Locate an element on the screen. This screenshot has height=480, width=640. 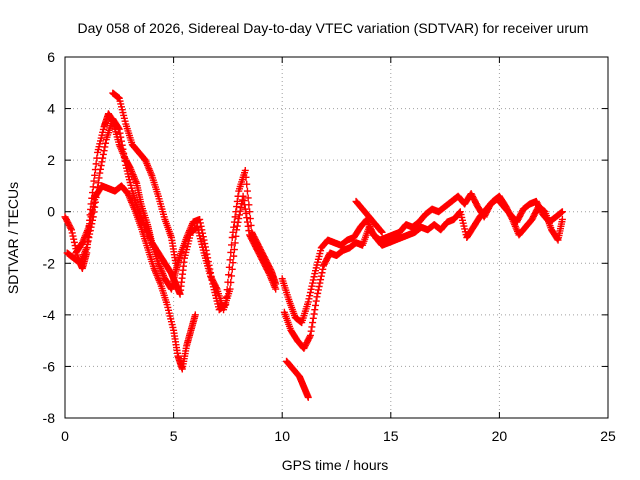
series-track-h is located at coordinates (369, 216).